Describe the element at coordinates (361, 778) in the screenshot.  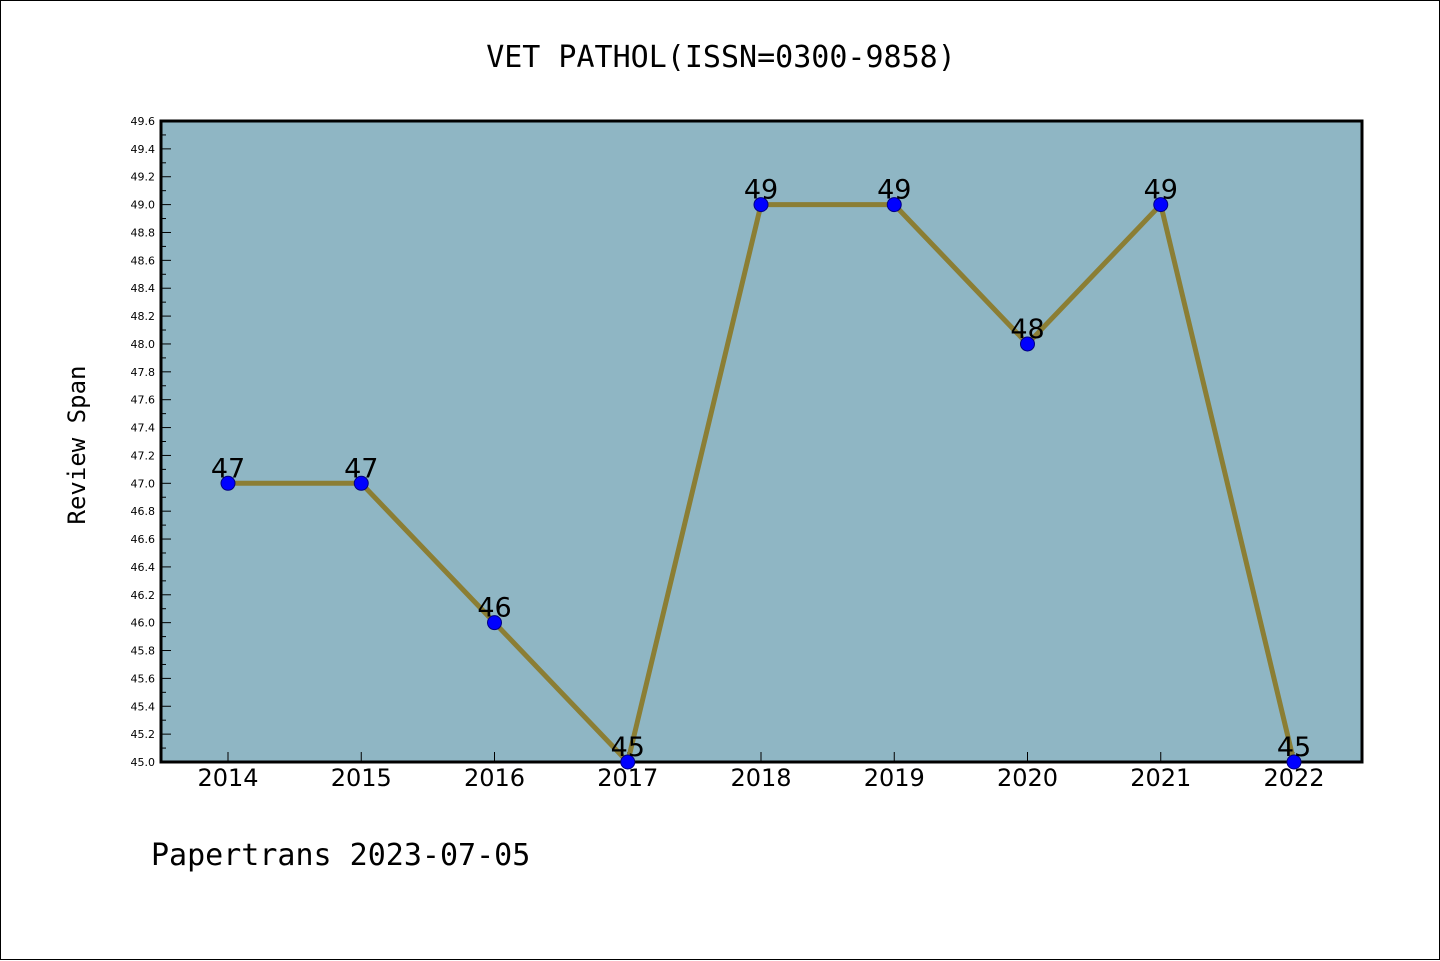
I see `x-tick-label: 2015` at that location.